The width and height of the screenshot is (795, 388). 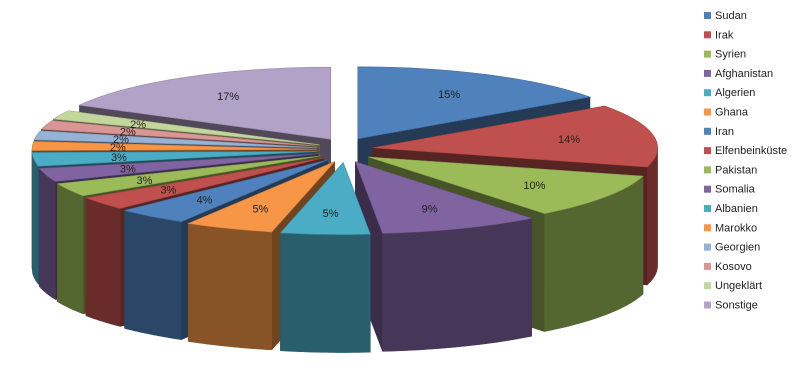 I want to click on pie-slice-algerien, so click(x=325, y=257).